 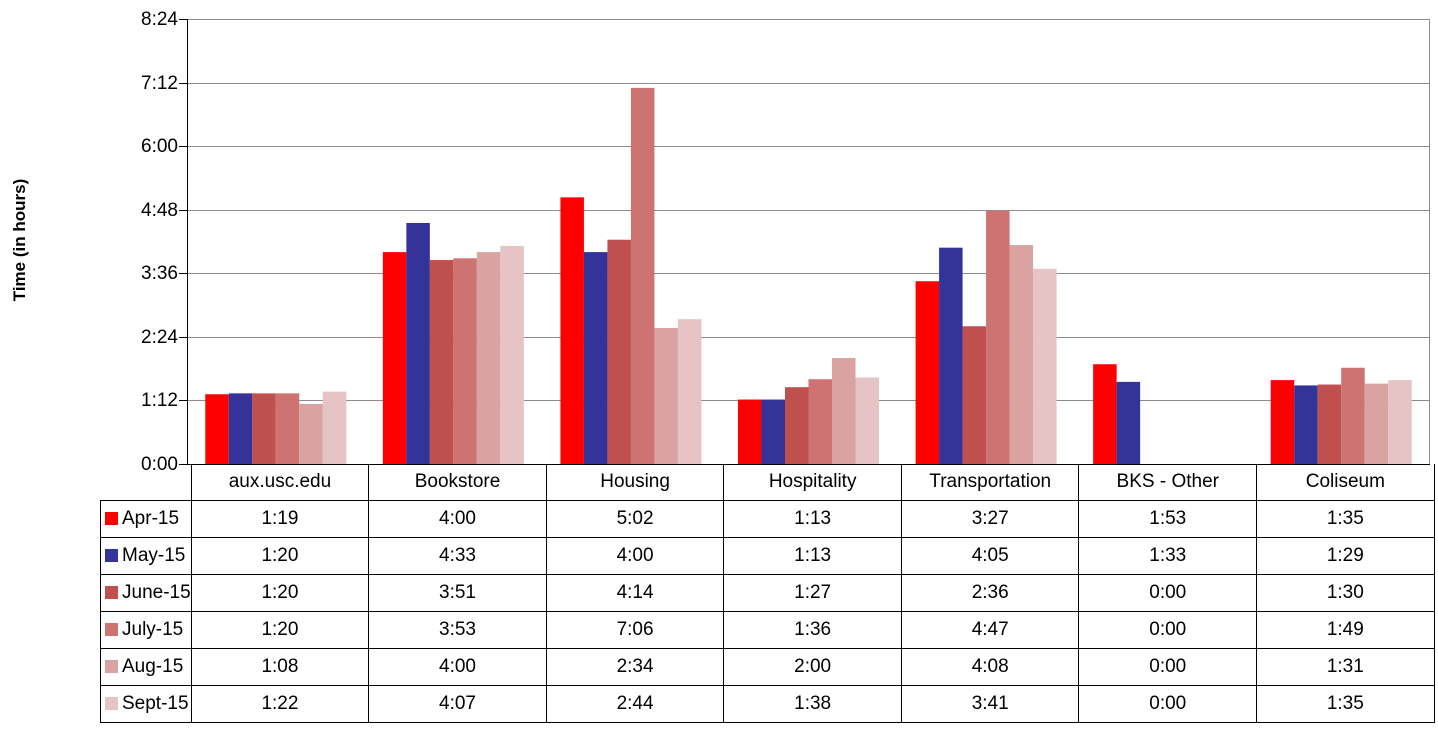 I want to click on category-label: aux.usc.edu, so click(x=280, y=482).